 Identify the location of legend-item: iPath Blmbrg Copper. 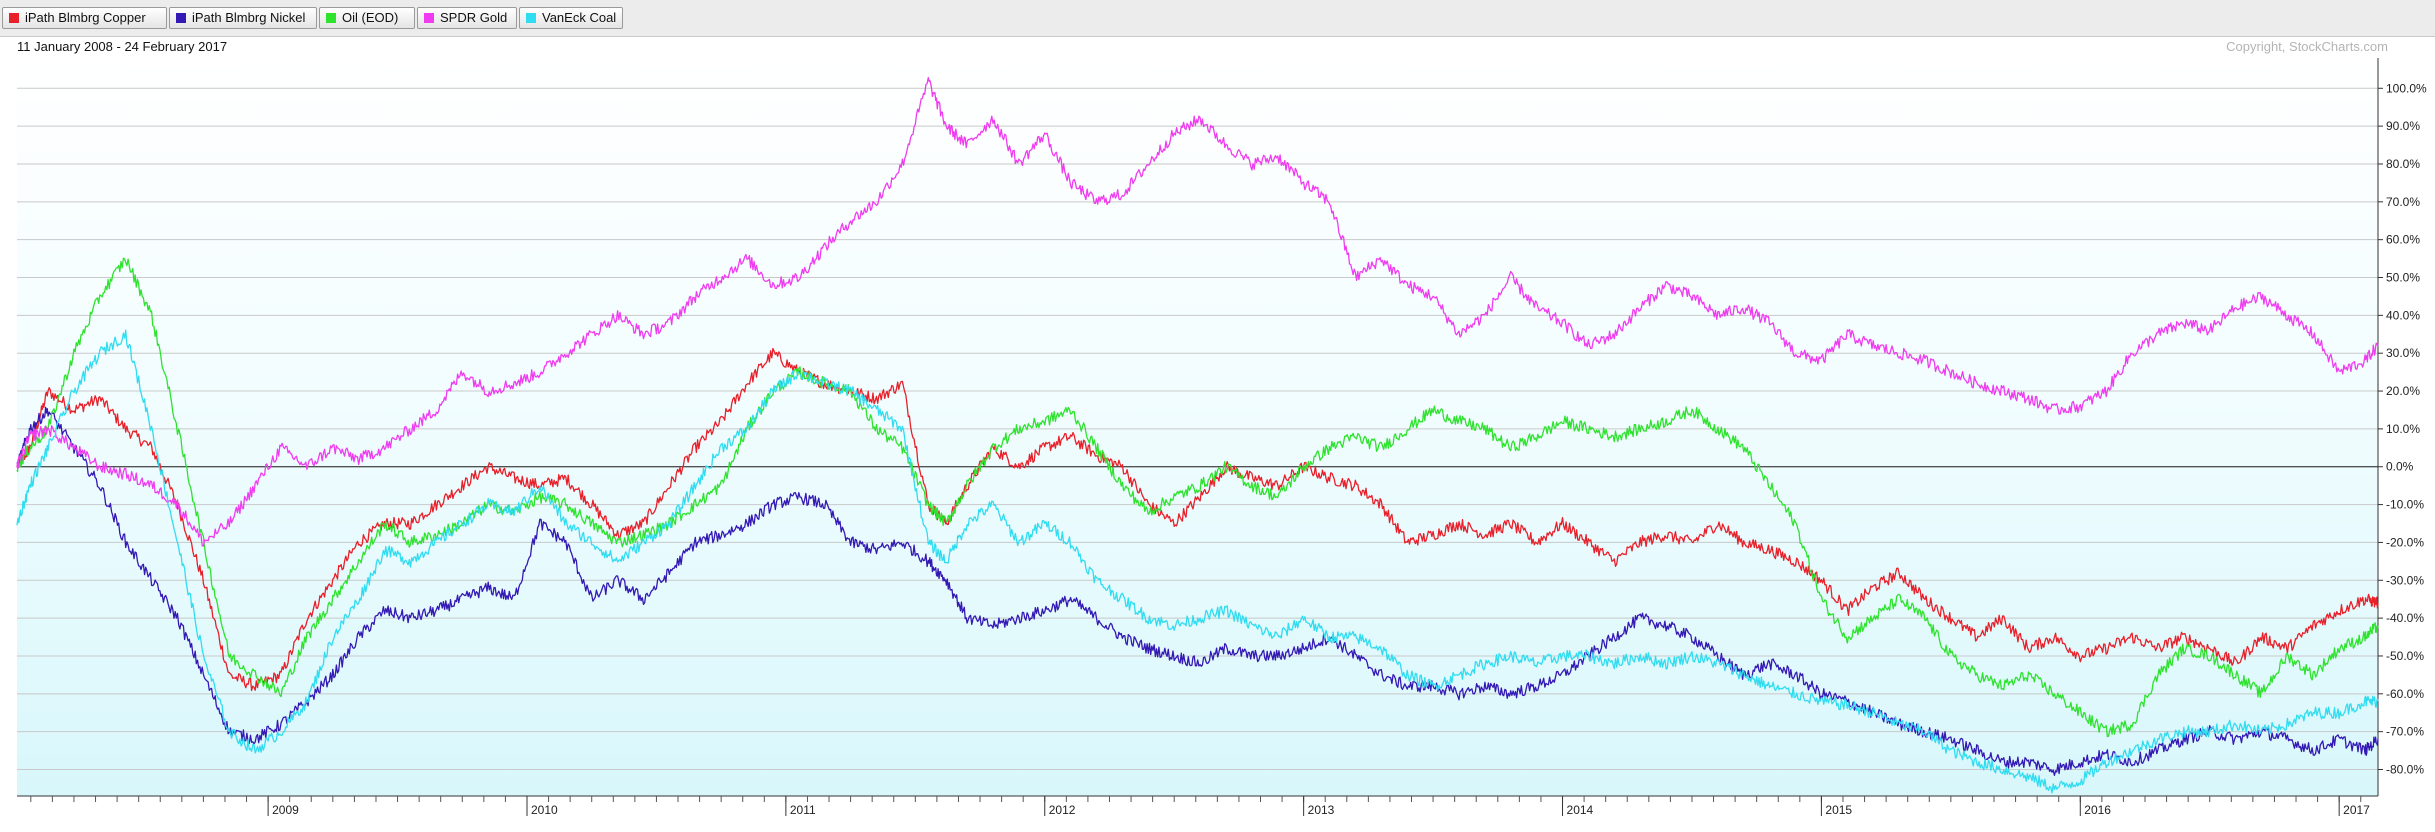
(84, 18).